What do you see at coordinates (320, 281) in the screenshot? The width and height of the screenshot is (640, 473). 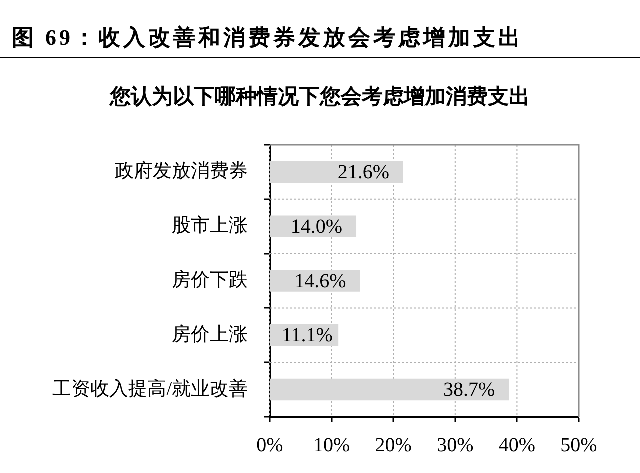 I see `data-label: 14.6%` at bounding box center [320, 281].